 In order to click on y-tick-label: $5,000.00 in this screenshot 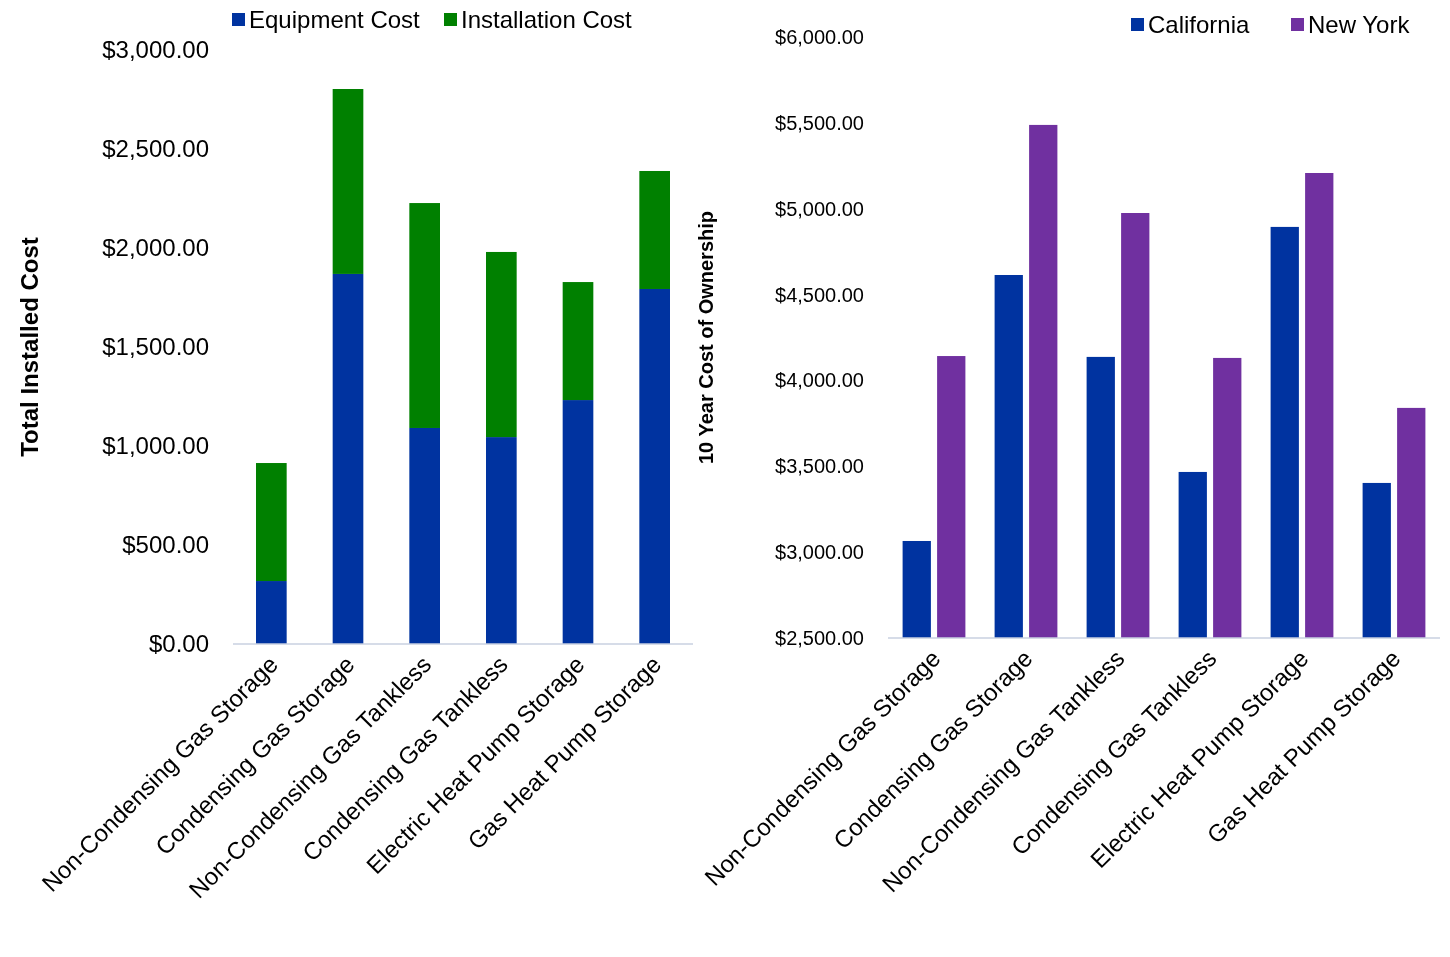, I will do `click(819, 208)`.